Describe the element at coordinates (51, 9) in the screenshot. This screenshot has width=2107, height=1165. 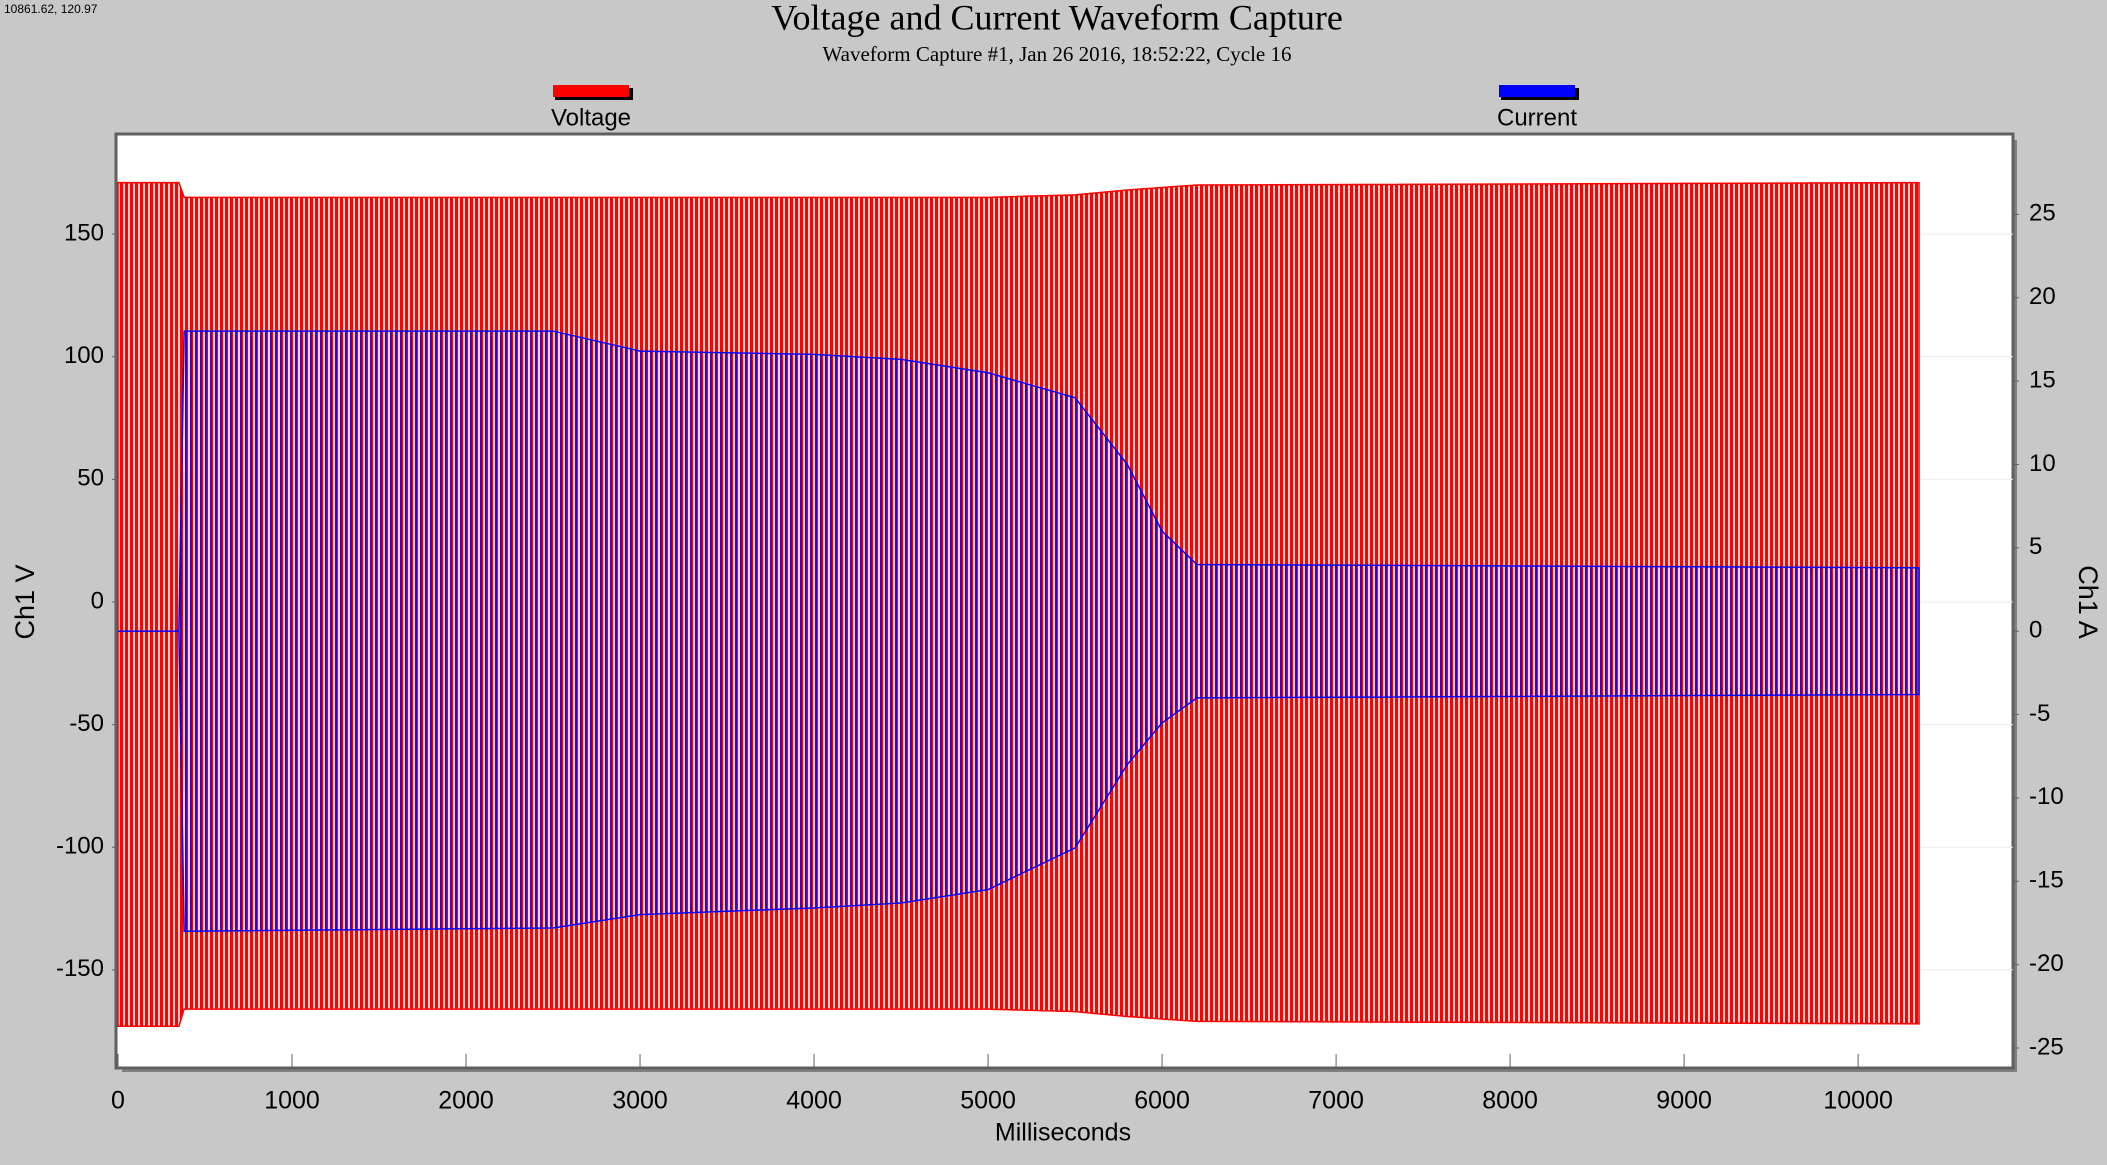
I see `cursor-readout: 10861.62, 120.97` at that location.